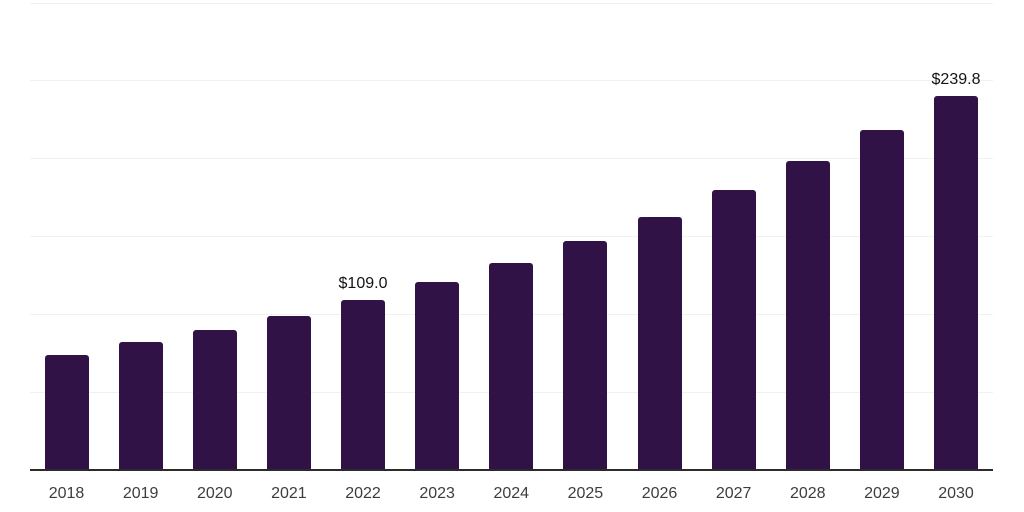  I want to click on x-tick-label-2029: 2029, so click(882, 493).